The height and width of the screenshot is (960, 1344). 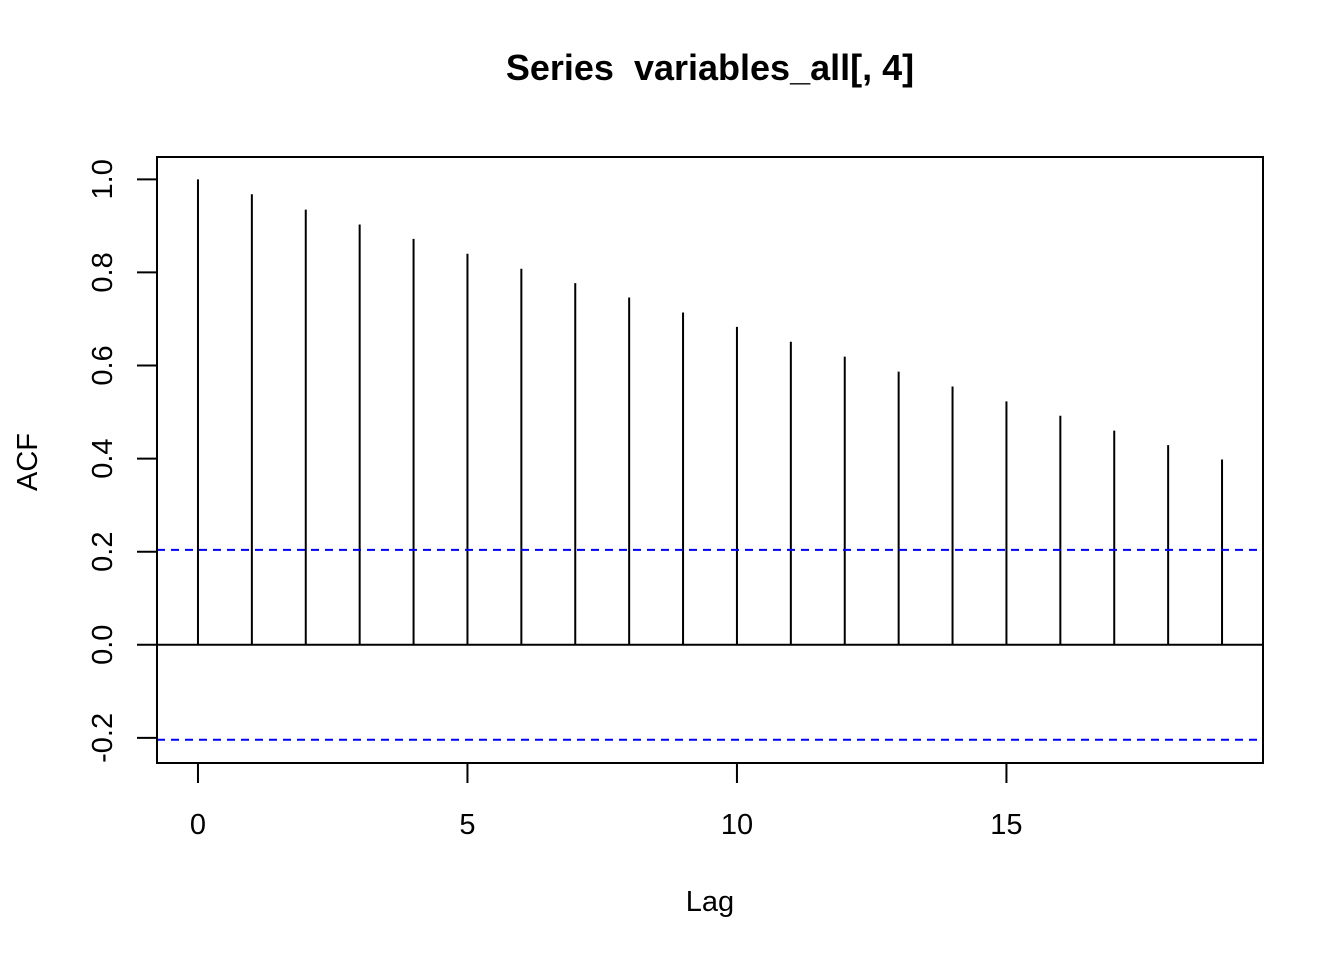 What do you see at coordinates (103, 458) in the screenshot?
I see `y-tick-label: 0.4` at bounding box center [103, 458].